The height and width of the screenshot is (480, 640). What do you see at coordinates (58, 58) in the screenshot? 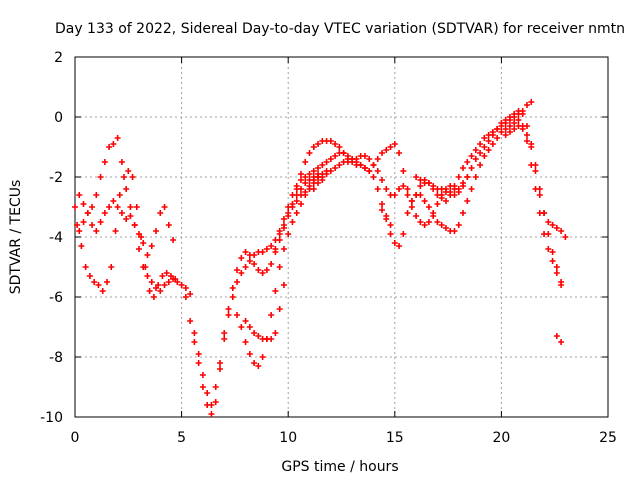
I see `y-tick-label: 2` at bounding box center [58, 58].